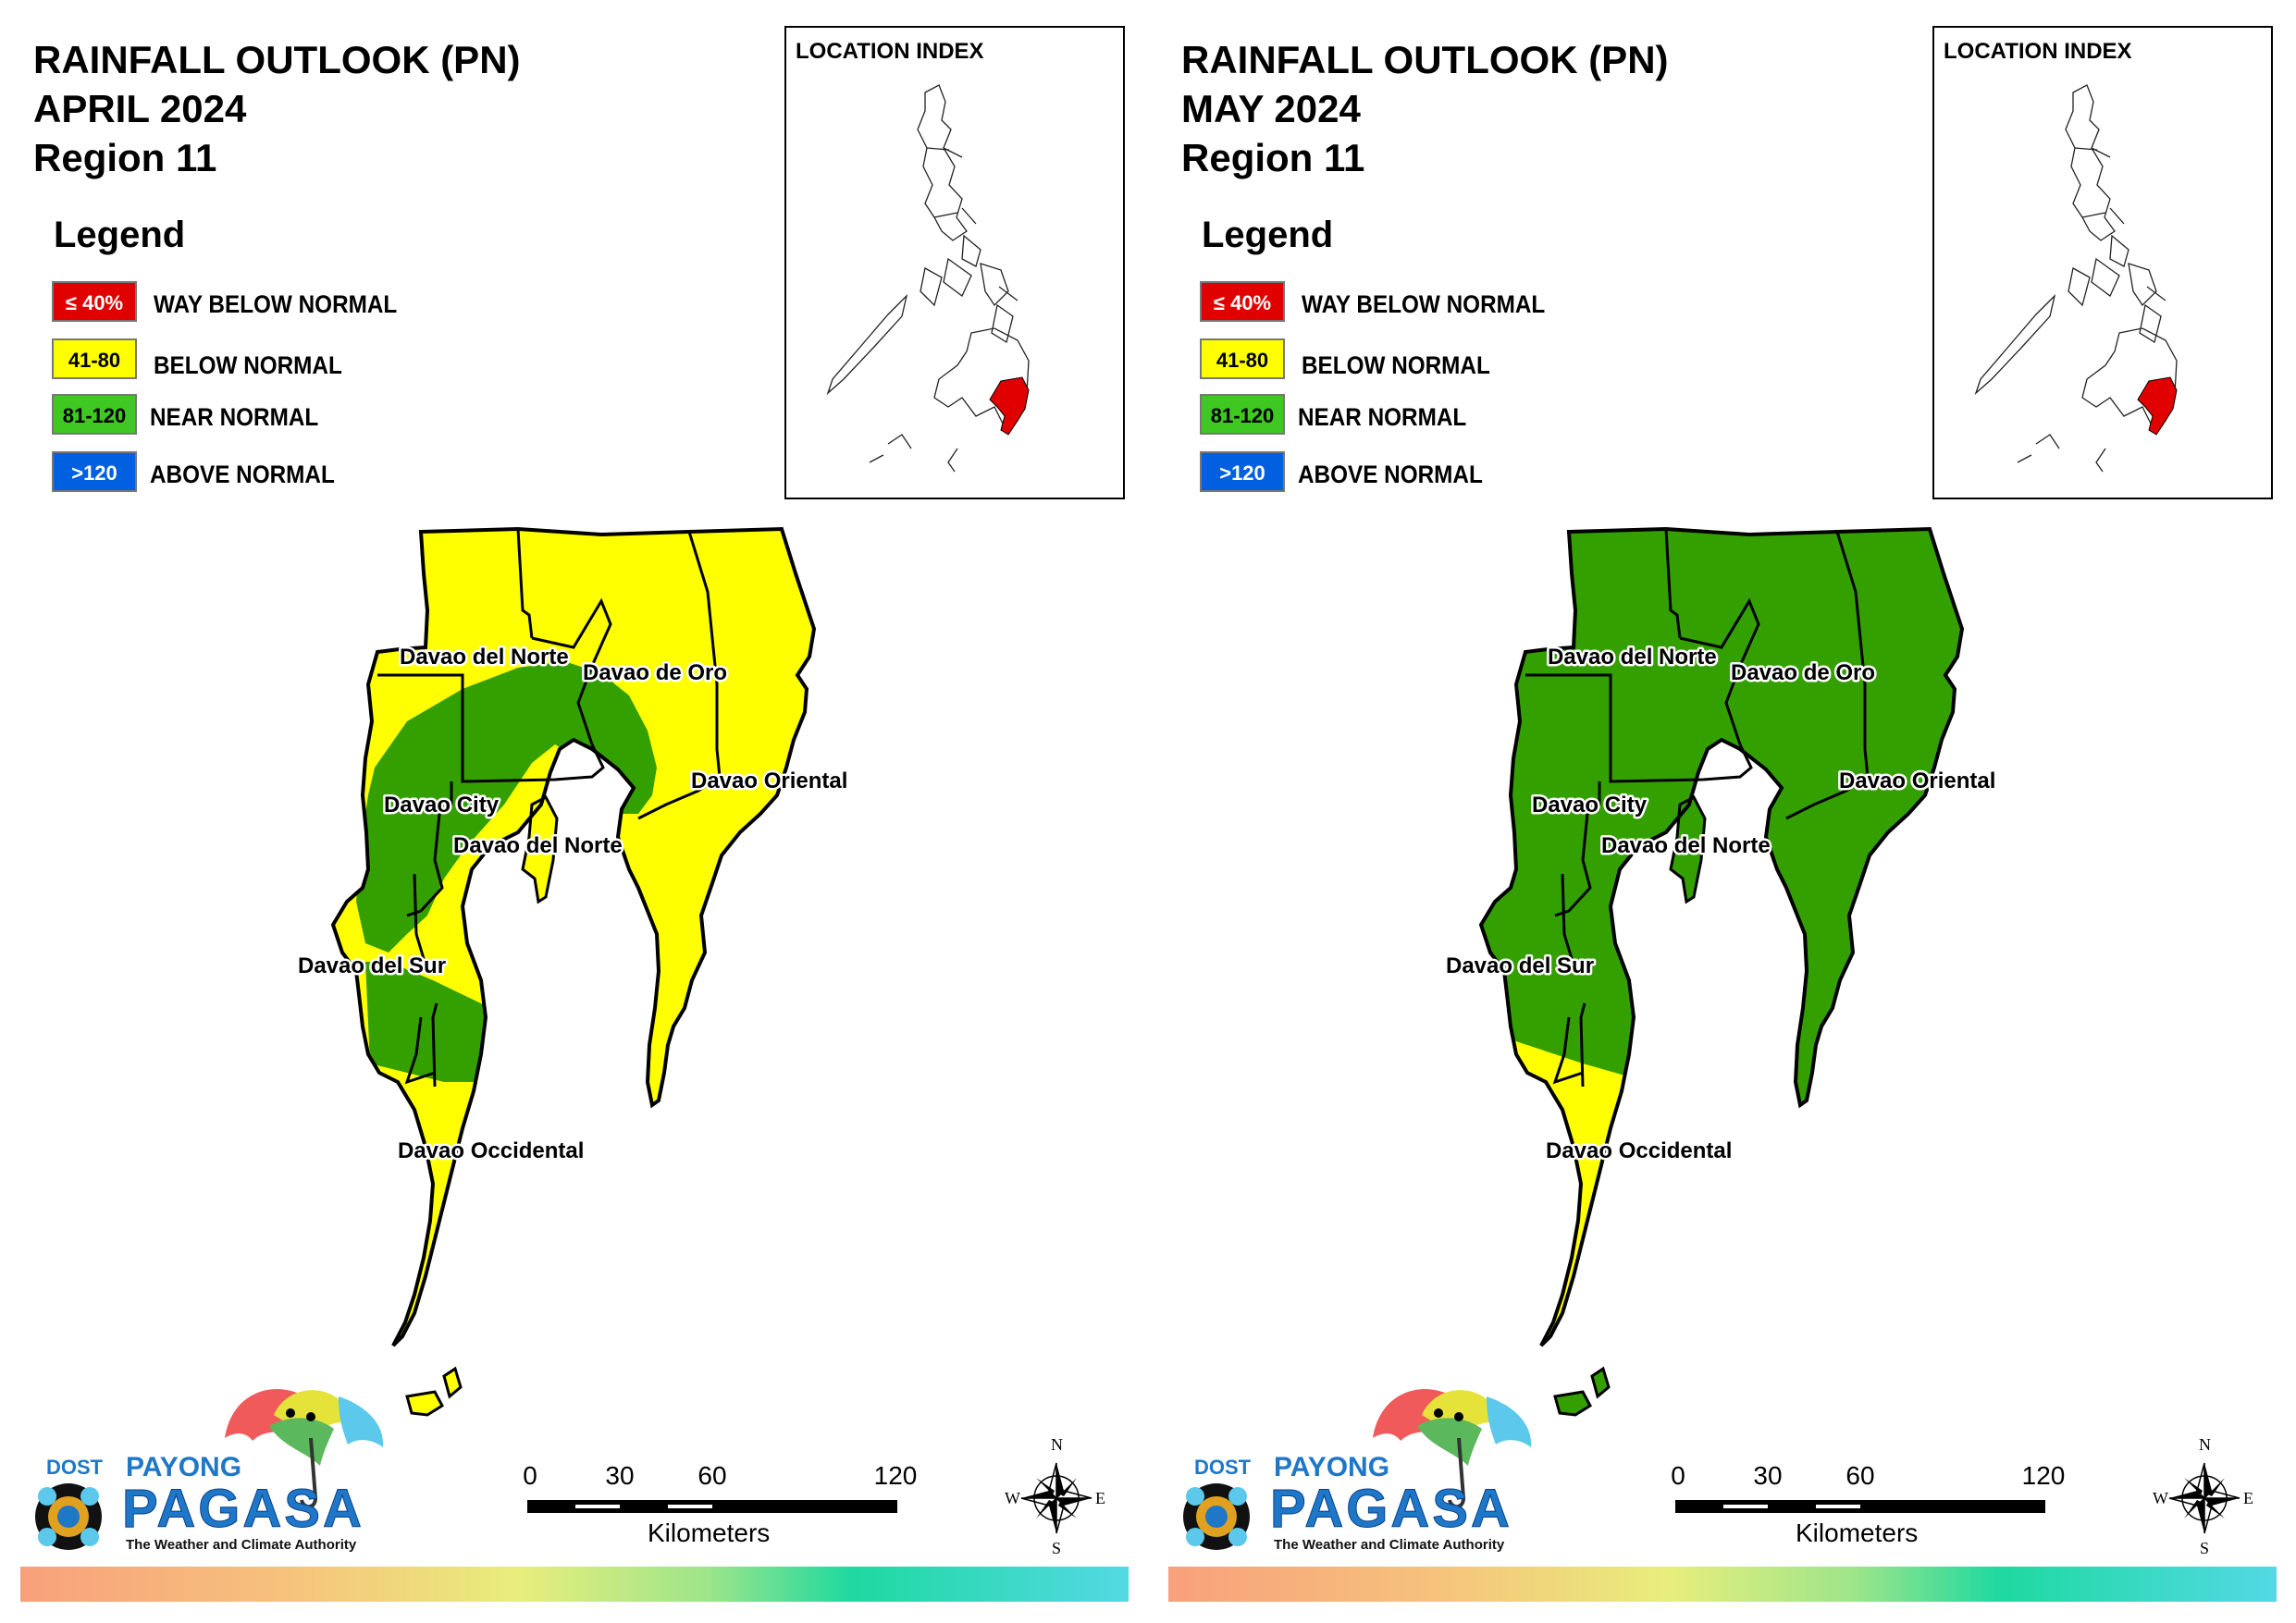  What do you see at coordinates (140, 108) in the screenshot?
I see `title-line-2: APRIL 2024` at bounding box center [140, 108].